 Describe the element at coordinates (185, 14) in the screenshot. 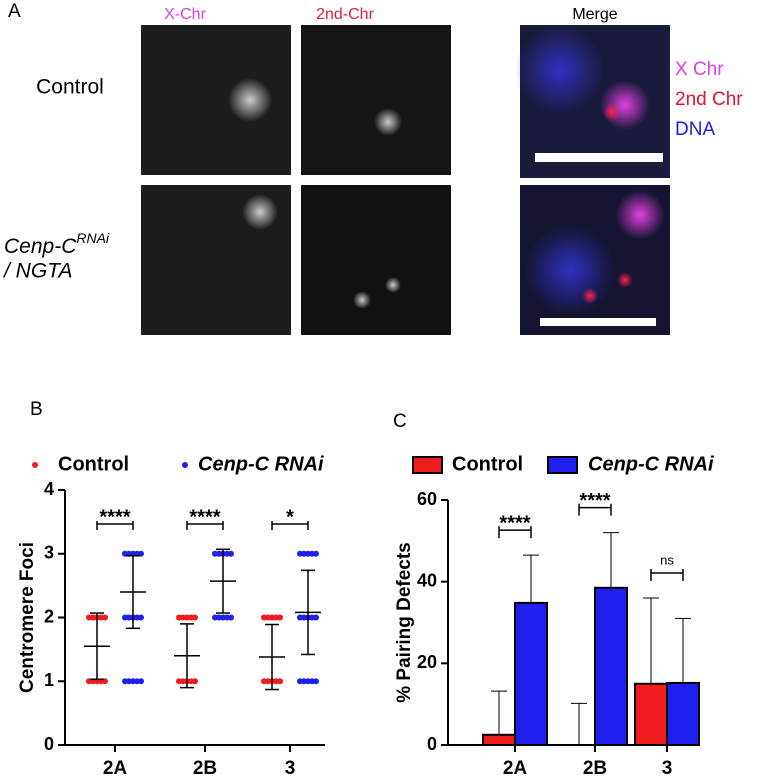

I see `column-header: X-Chr` at that location.